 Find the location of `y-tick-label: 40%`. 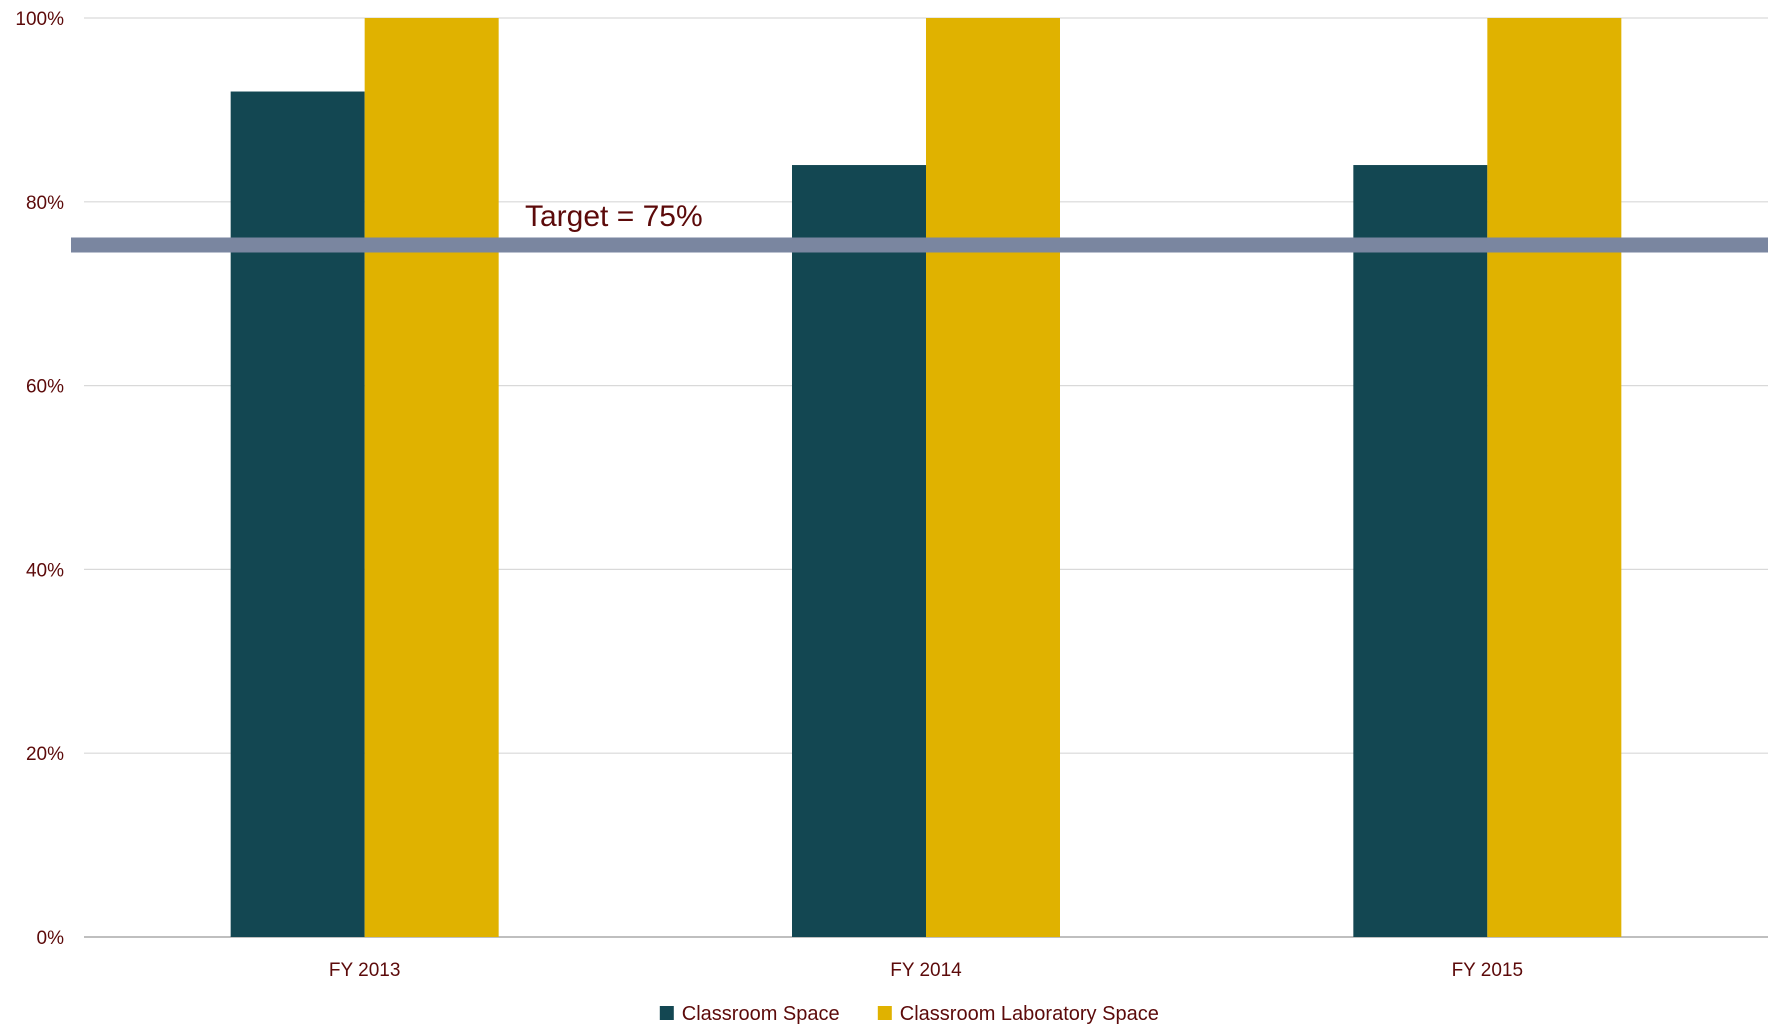

y-tick-label: 40% is located at coordinates (45, 570).